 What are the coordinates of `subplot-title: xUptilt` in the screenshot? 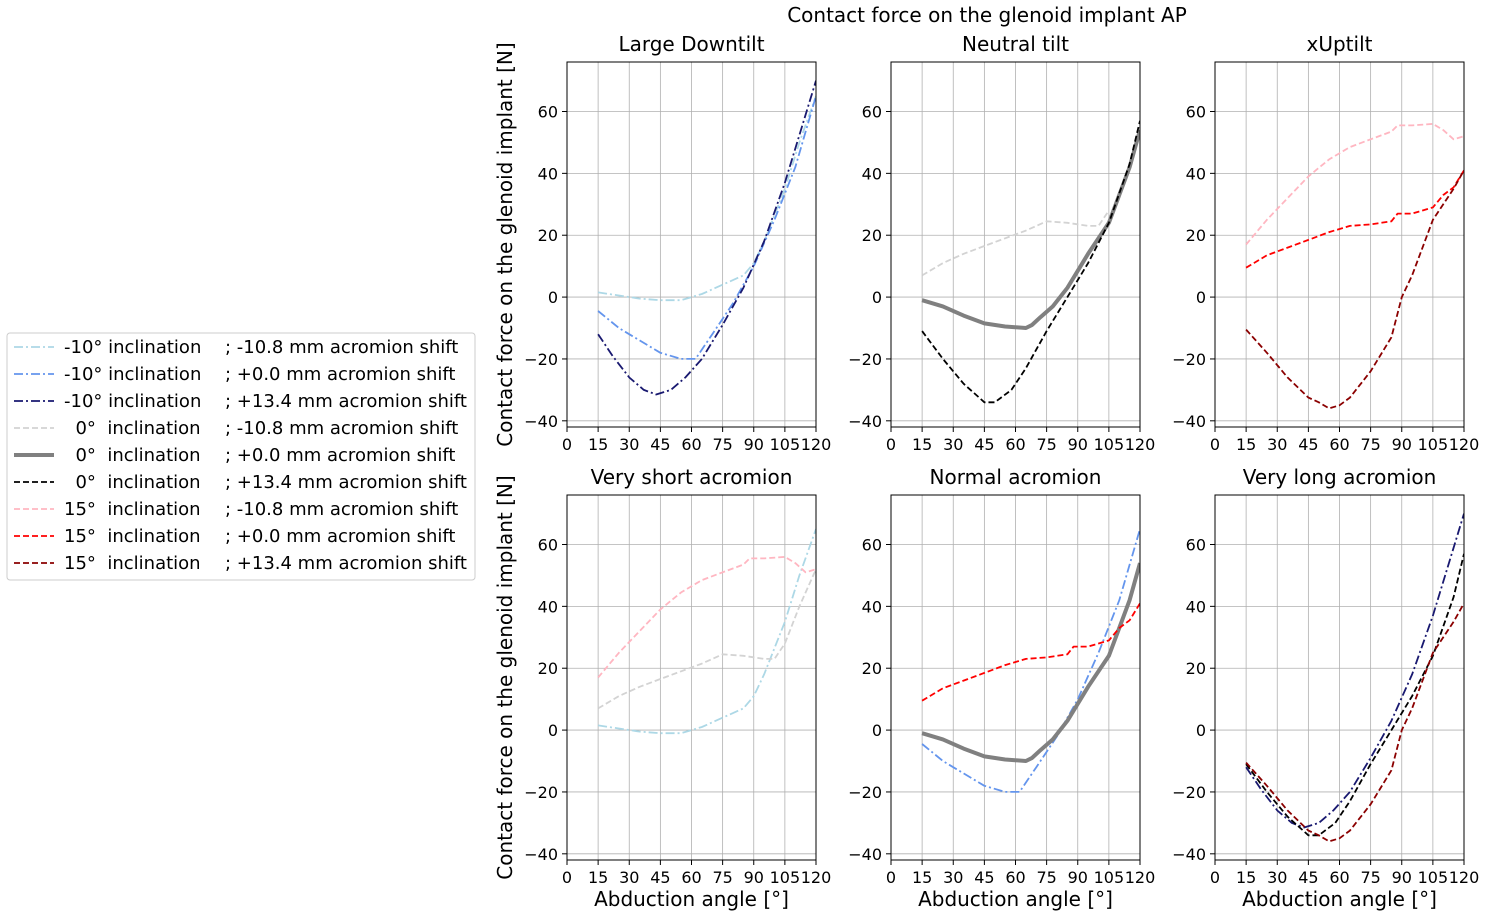 It's located at (1340, 44).